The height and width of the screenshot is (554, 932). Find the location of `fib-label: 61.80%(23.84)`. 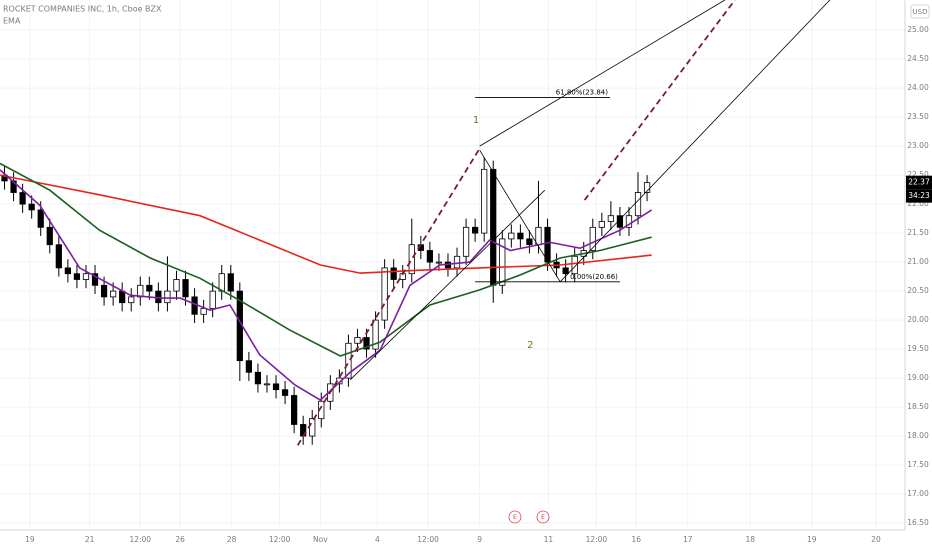

fib-label: 61.80%(23.84) is located at coordinates (582, 92).